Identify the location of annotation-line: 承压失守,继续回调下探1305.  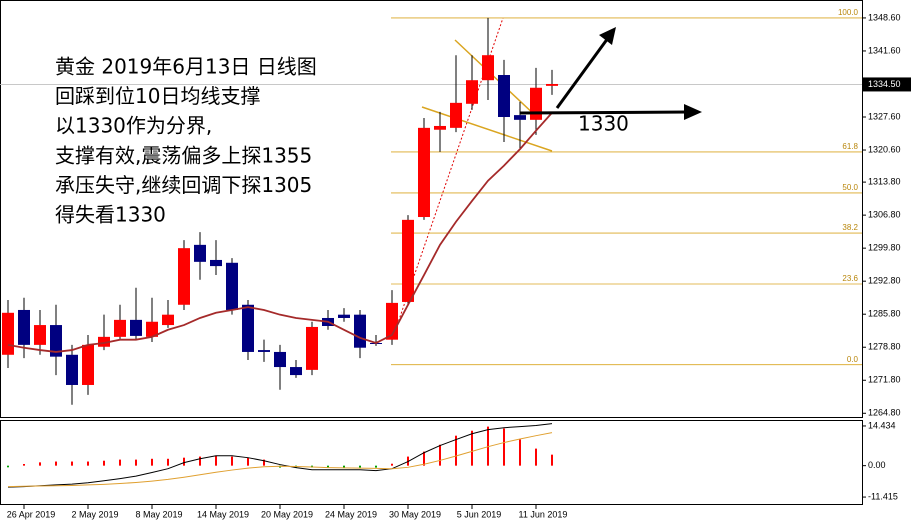
(183, 185).